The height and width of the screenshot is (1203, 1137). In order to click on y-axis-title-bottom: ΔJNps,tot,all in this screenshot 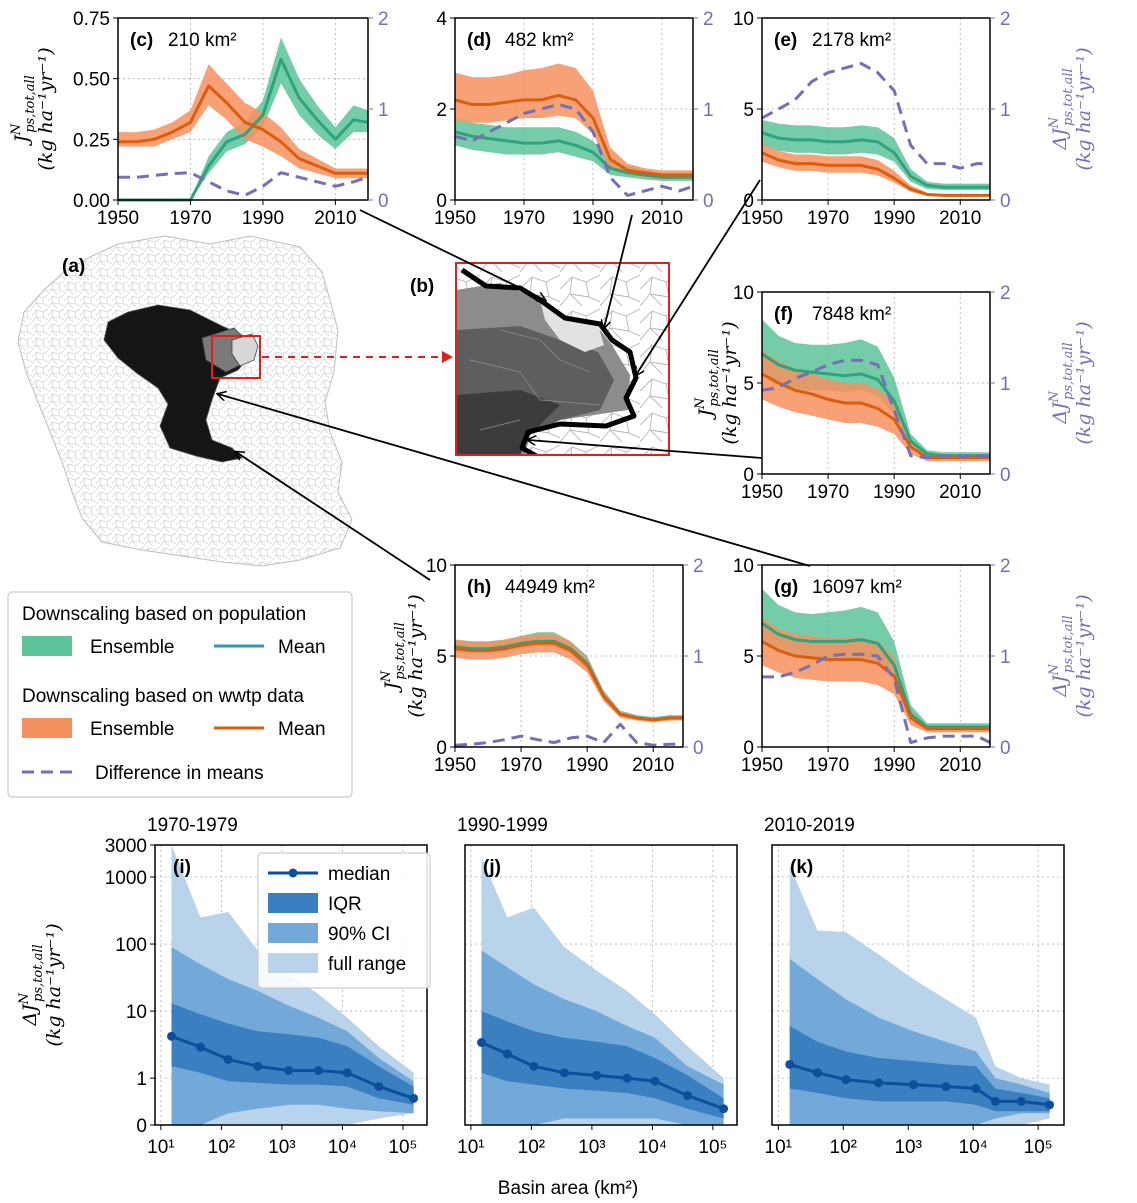, I will do `click(31, 985)`.